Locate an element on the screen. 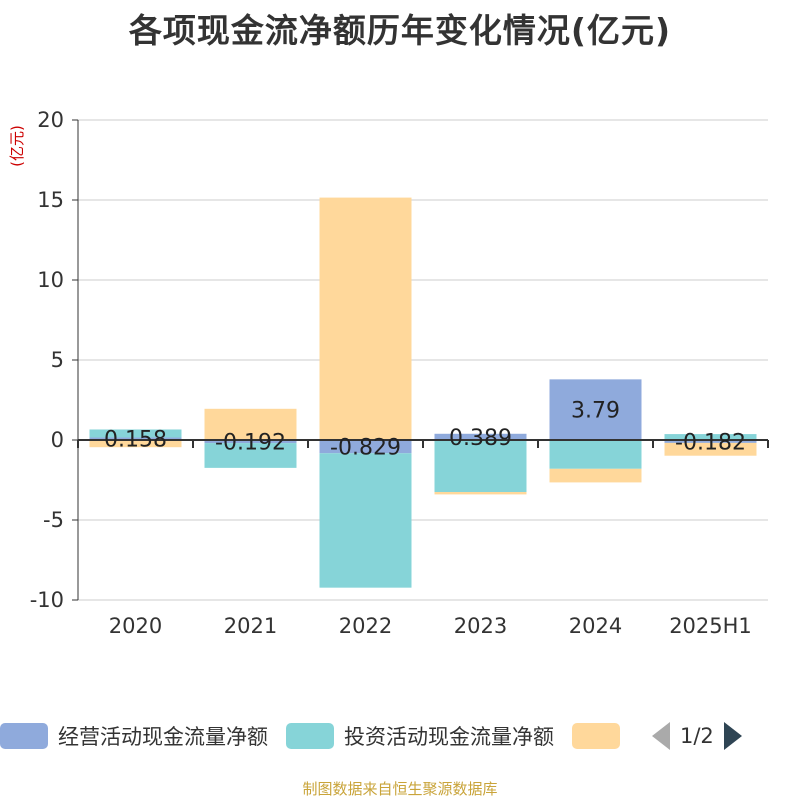 This screenshot has width=800, height=800. legend: 经营活动现金流量净额 投资活动现金流量净额 1/2 is located at coordinates (371, 736).